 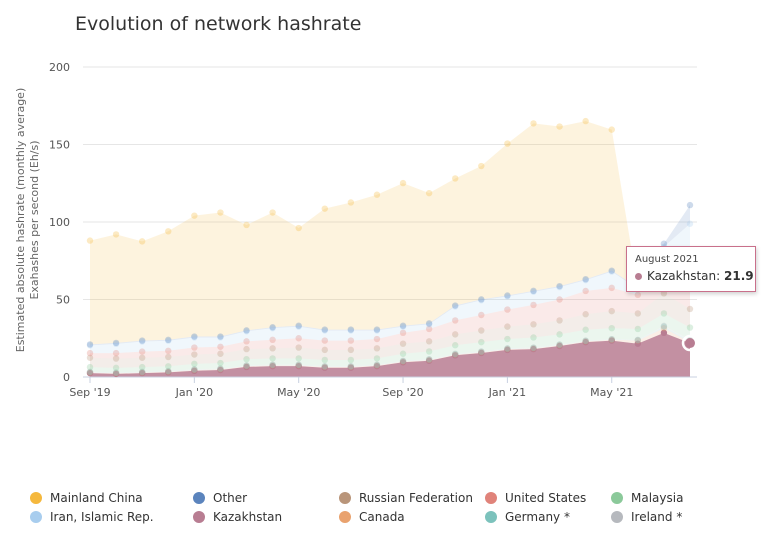 What do you see at coordinates (690, 343) in the screenshot?
I see `hover-point` at bounding box center [690, 343].